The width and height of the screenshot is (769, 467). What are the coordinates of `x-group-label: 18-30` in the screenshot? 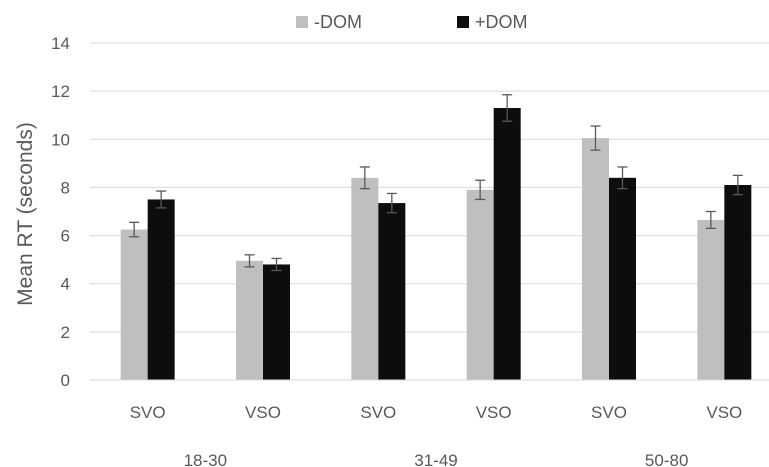 It's located at (205, 459).